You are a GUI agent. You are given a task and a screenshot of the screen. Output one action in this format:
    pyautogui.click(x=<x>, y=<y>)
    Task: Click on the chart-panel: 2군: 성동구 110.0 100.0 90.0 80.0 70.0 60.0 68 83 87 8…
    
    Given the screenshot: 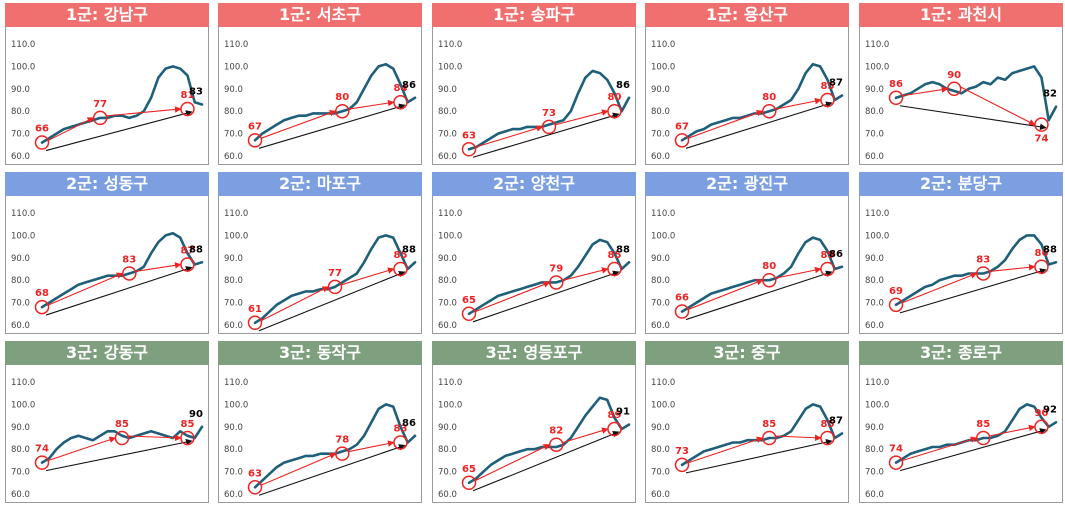 What is the action you would take?
    pyautogui.click(x=107, y=253)
    